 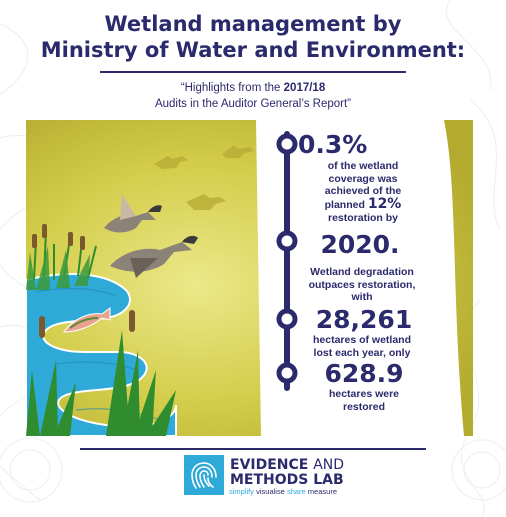 I want to click on distant-geese, so click(x=204, y=177).